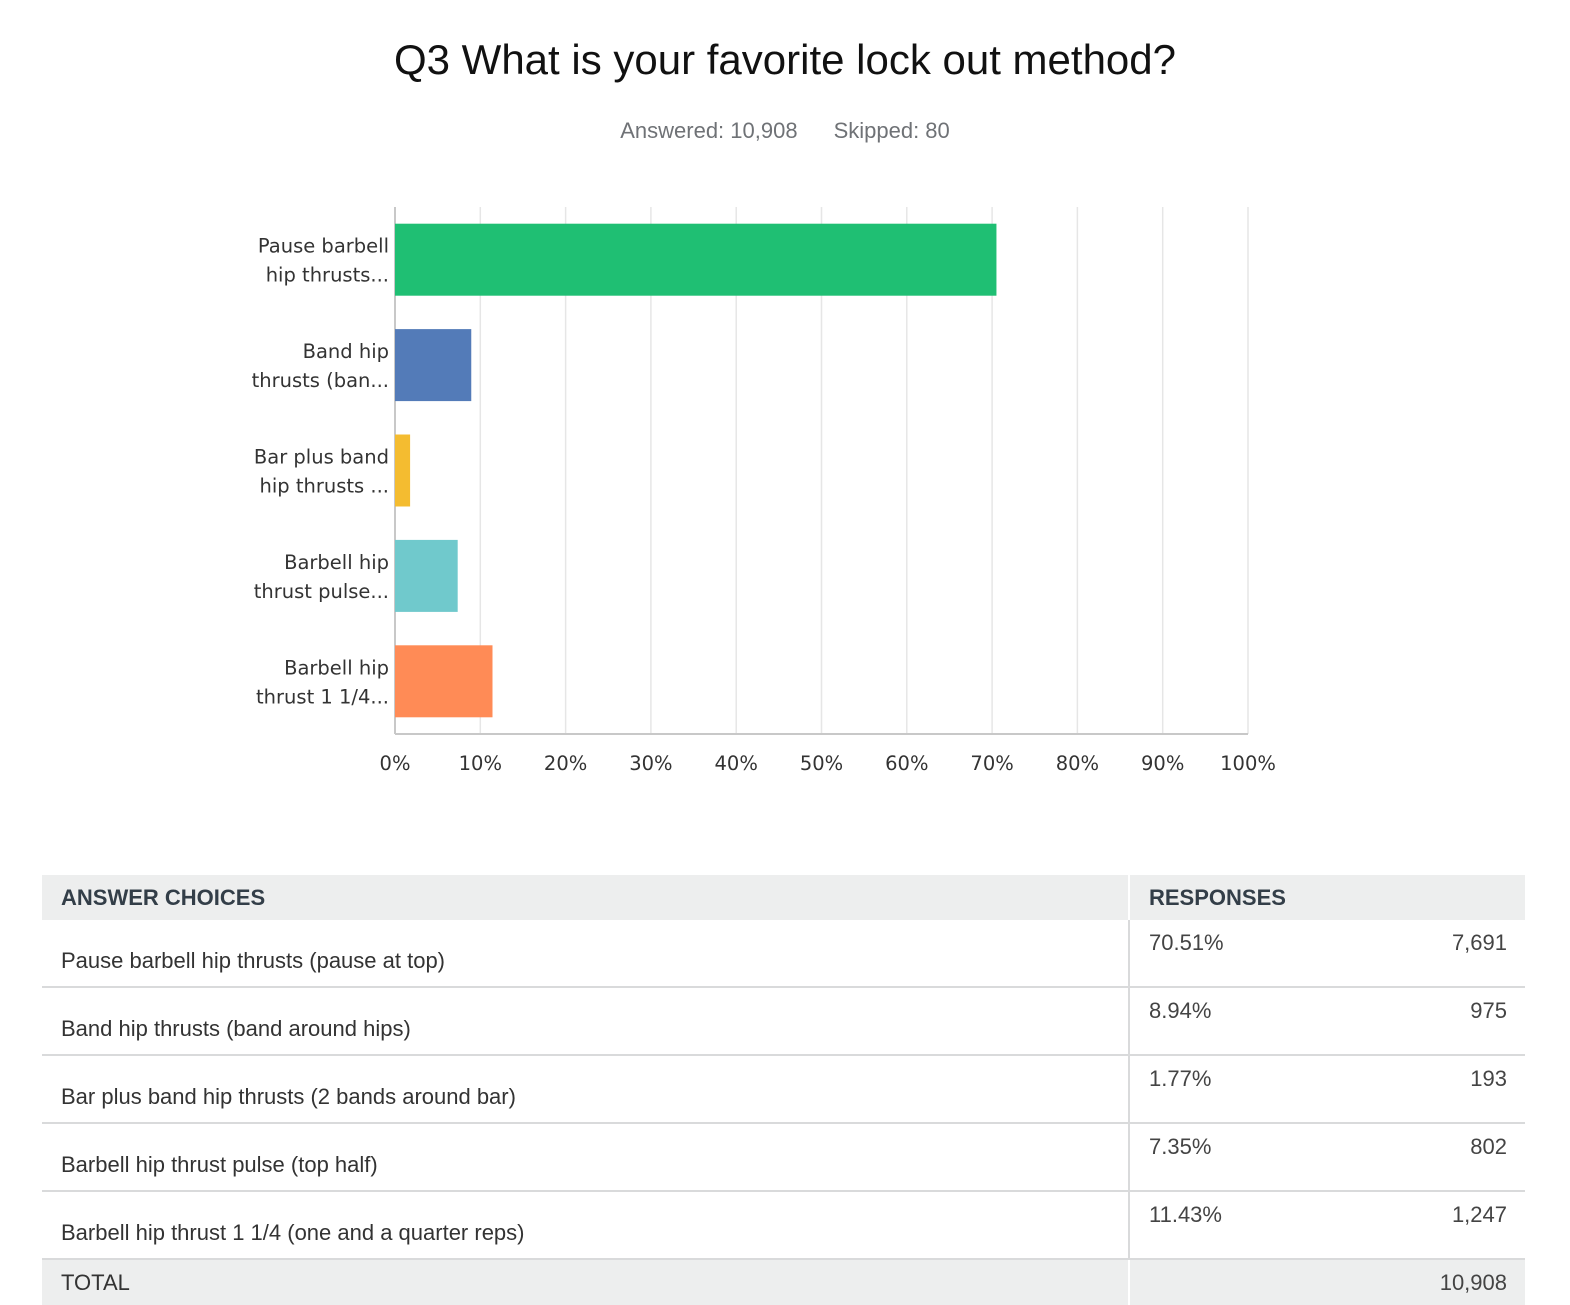  I want to click on x-tick-label: 20%, so click(565, 763).